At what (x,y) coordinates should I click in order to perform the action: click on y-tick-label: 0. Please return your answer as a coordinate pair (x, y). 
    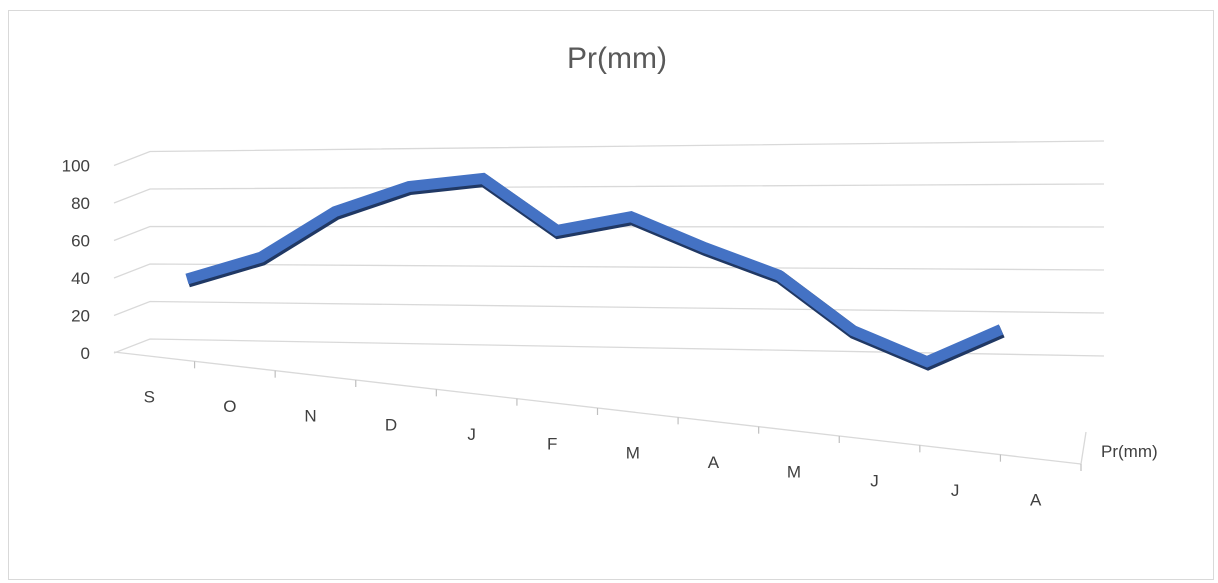
    Looking at the image, I should click on (85, 353).